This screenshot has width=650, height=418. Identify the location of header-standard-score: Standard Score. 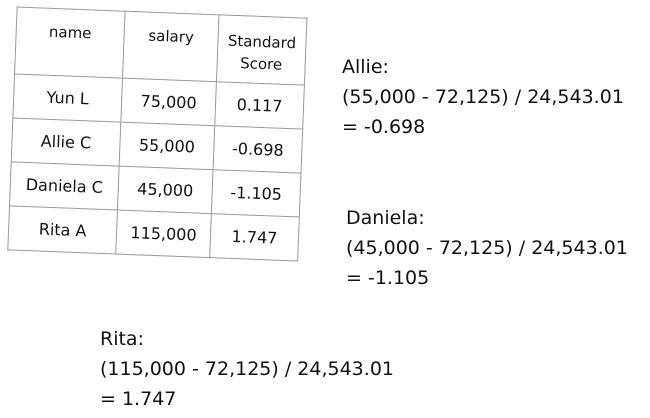
(261, 50).